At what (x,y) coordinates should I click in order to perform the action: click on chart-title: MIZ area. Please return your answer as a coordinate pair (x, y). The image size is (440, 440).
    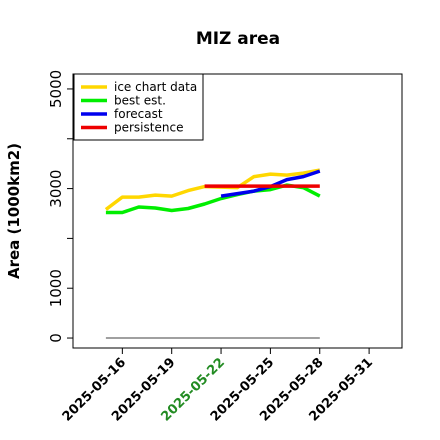
    Looking at the image, I should click on (238, 39).